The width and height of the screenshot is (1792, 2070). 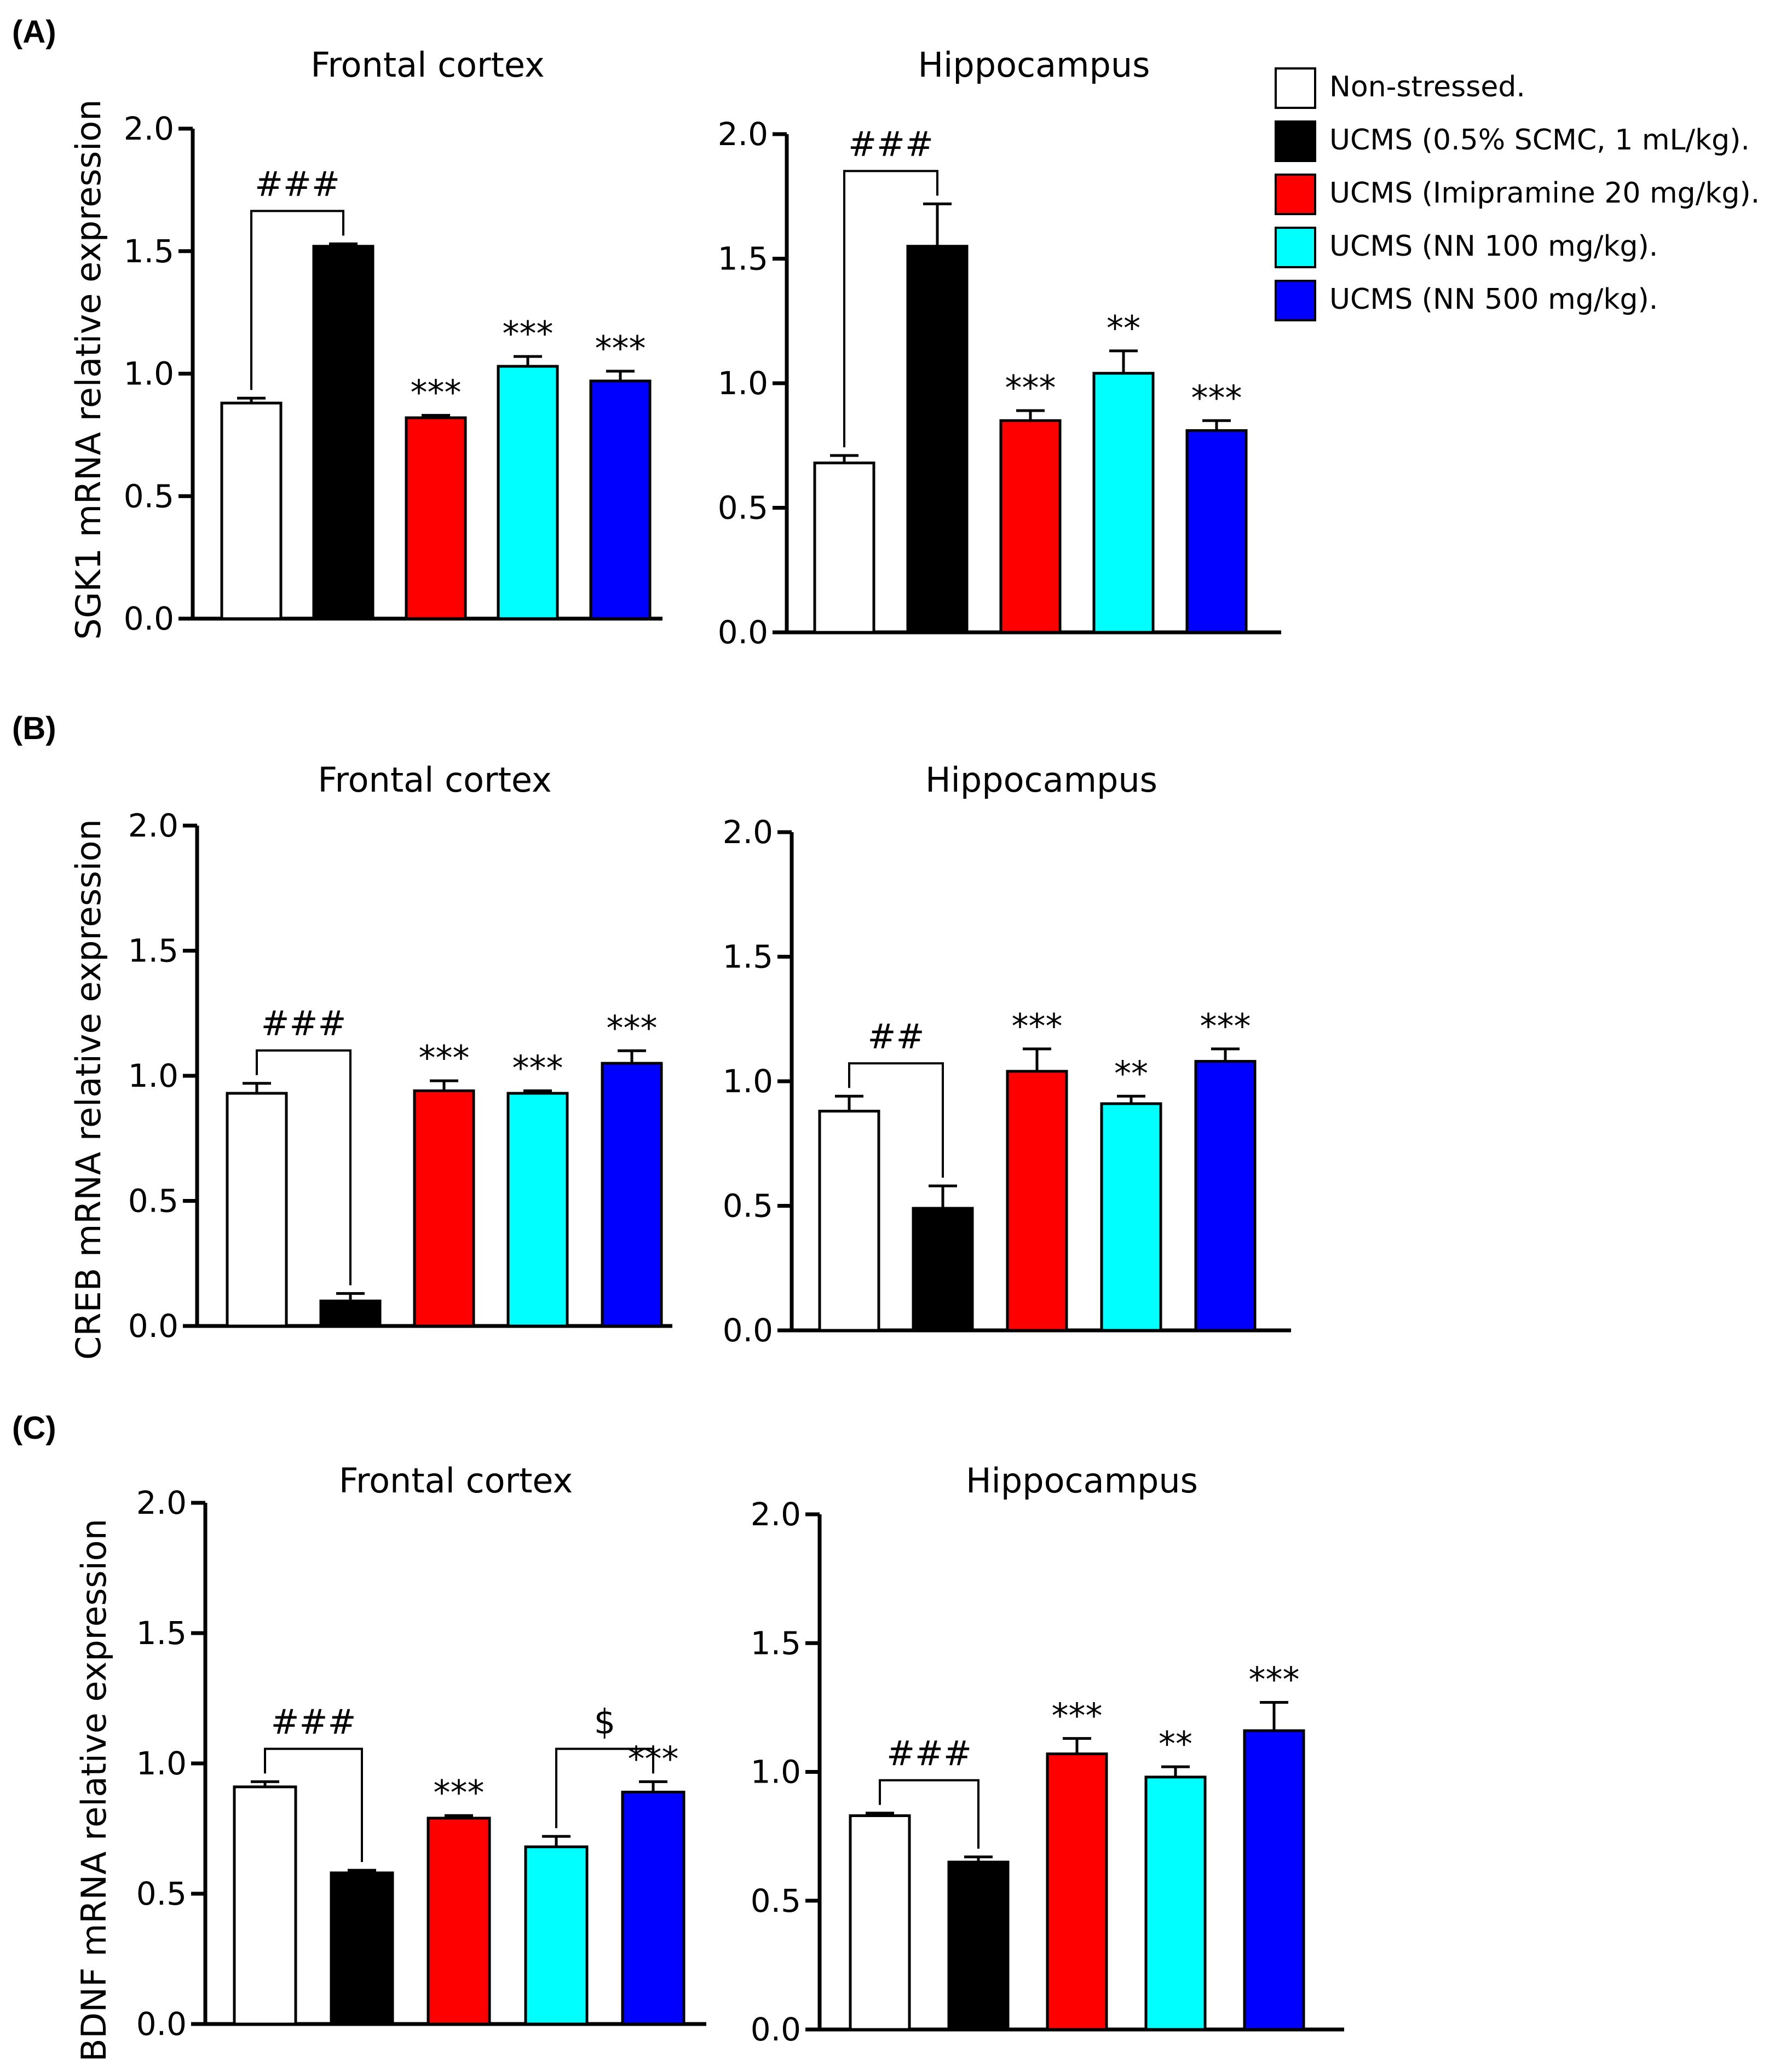 What do you see at coordinates (1295, 141) in the screenshot?
I see `legend-swatch-ucms-scmc` at bounding box center [1295, 141].